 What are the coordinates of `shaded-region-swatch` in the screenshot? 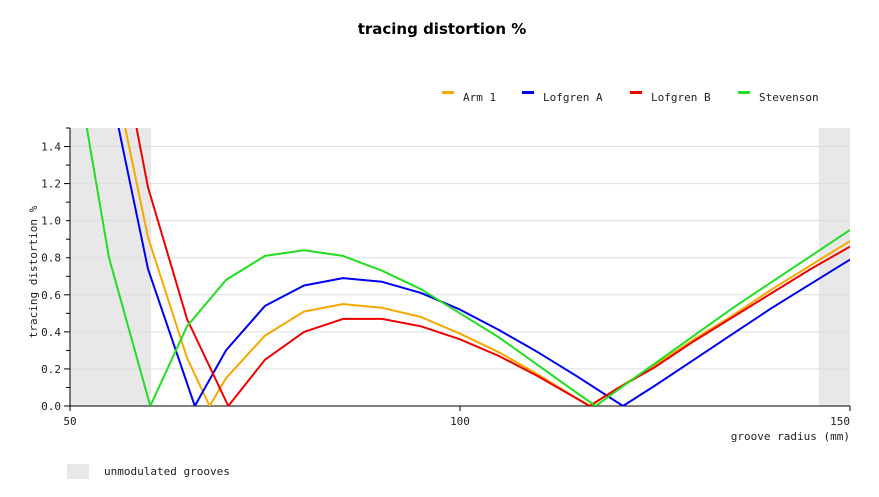 It's located at (78, 471).